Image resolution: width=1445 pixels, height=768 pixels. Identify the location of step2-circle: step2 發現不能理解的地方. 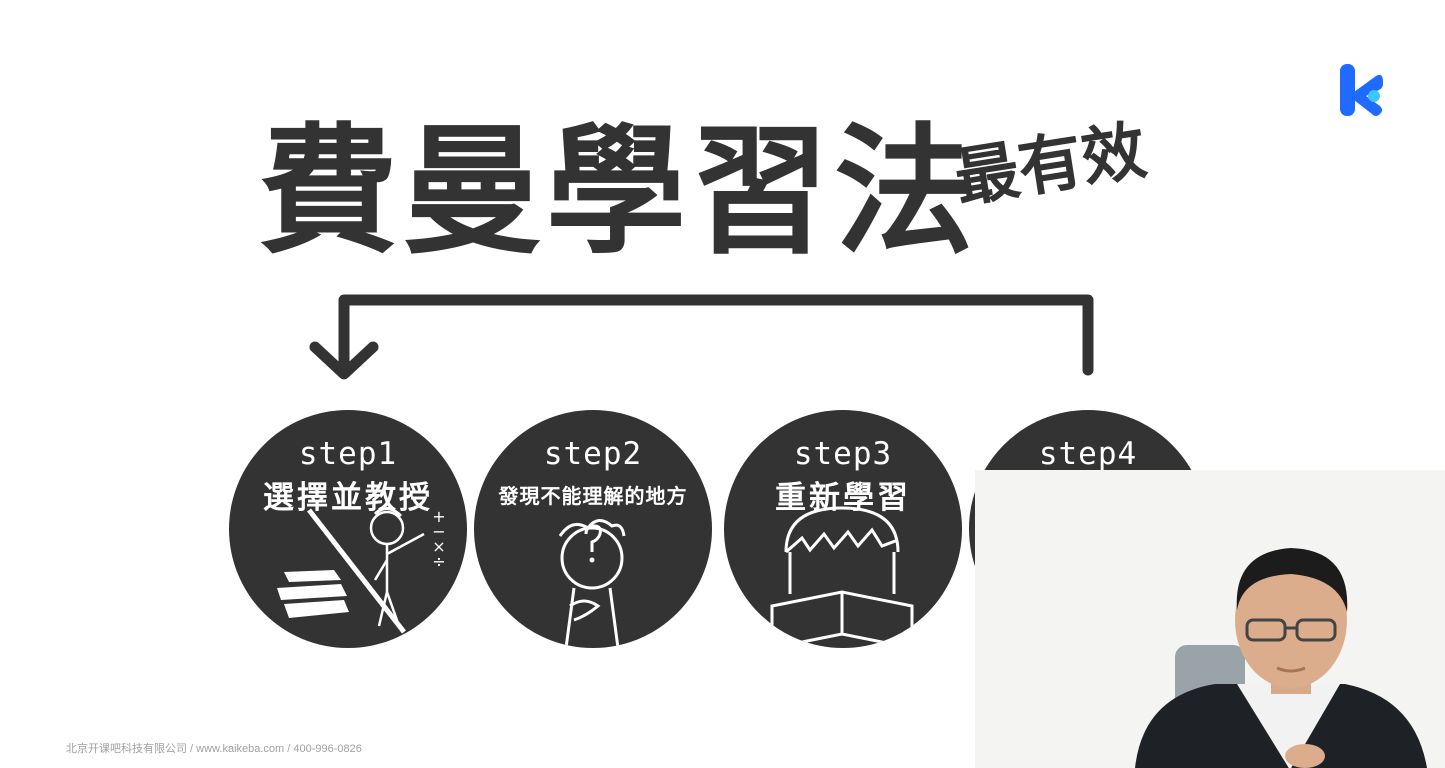
(593, 529).